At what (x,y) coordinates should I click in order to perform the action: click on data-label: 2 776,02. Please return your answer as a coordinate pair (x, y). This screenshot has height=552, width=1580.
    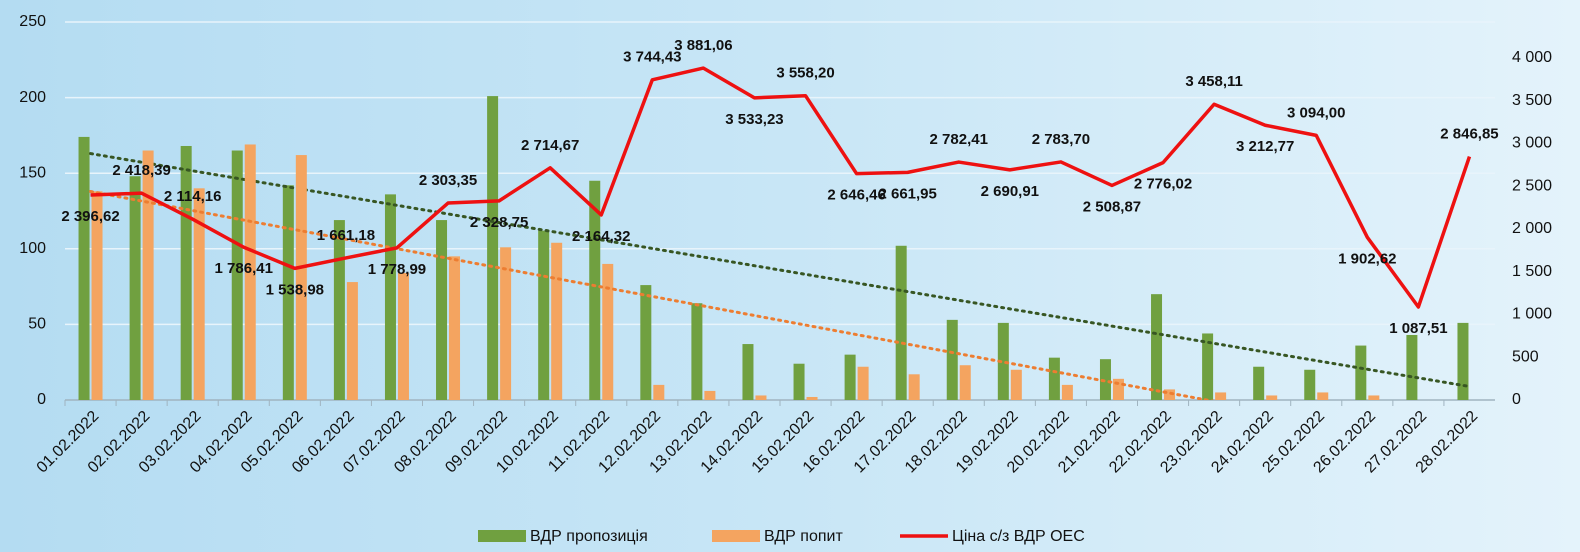
    Looking at the image, I should click on (1163, 184).